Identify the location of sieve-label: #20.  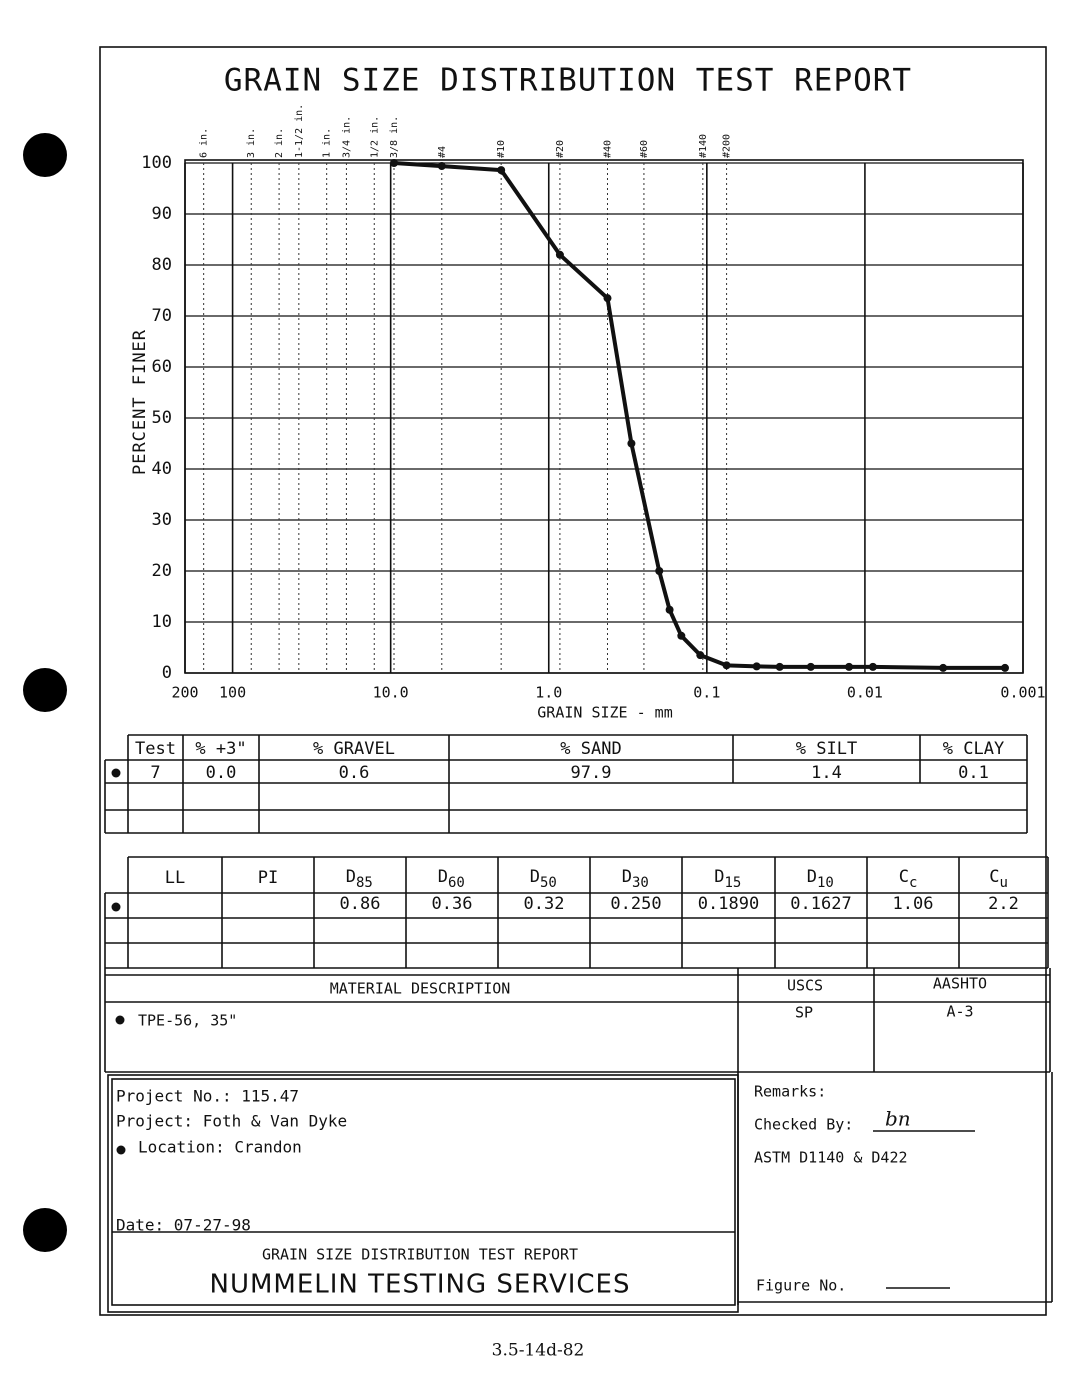
(560, 149).